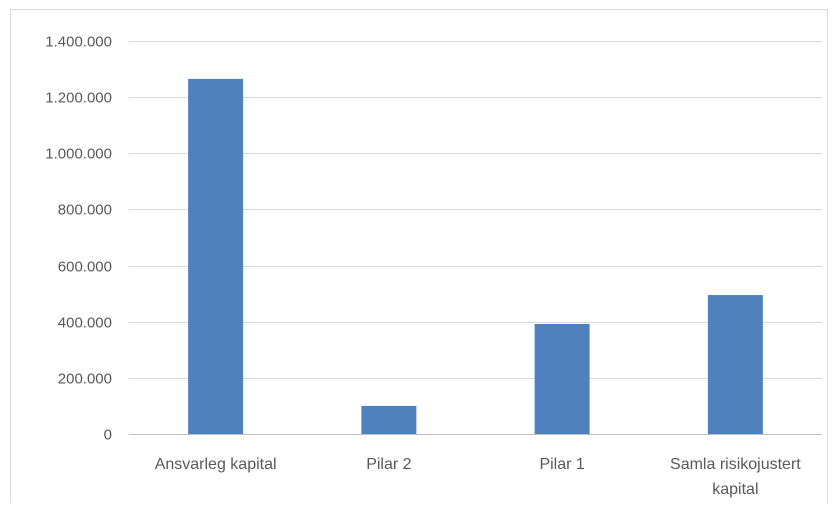 The height and width of the screenshot is (506, 834). Describe the element at coordinates (78, 42) in the screenshot. I see `y-tick-label: 1.400.000` at that location.